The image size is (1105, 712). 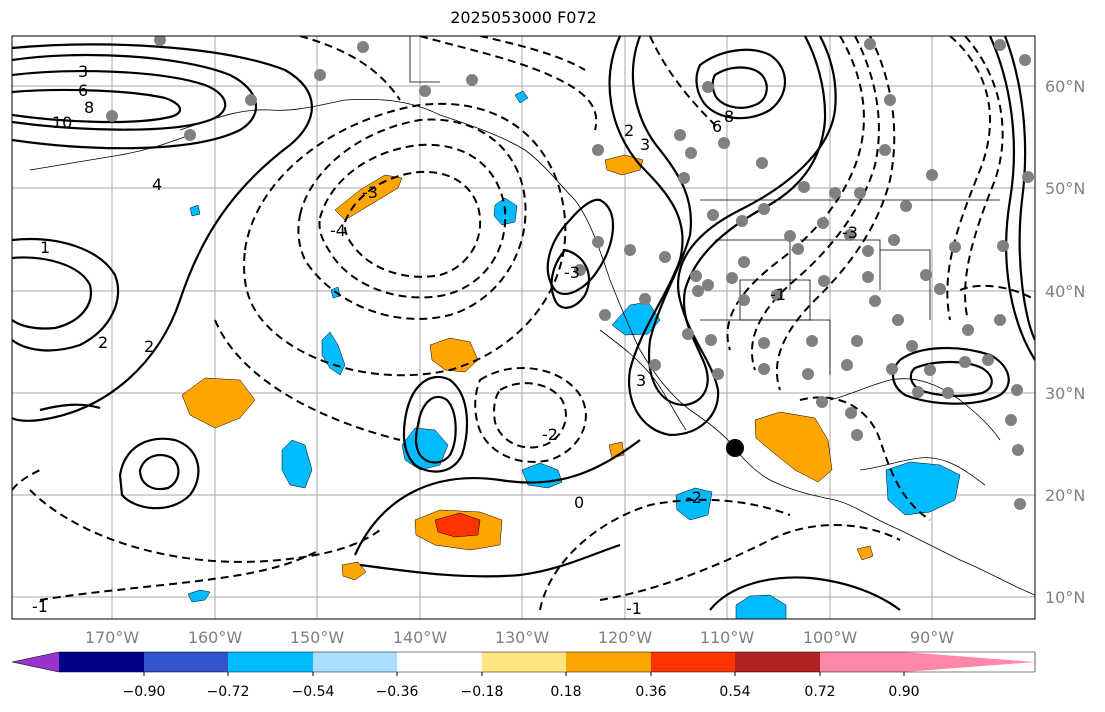 I want to click on longitude-label: 160°W, so click(x=215, y=637).